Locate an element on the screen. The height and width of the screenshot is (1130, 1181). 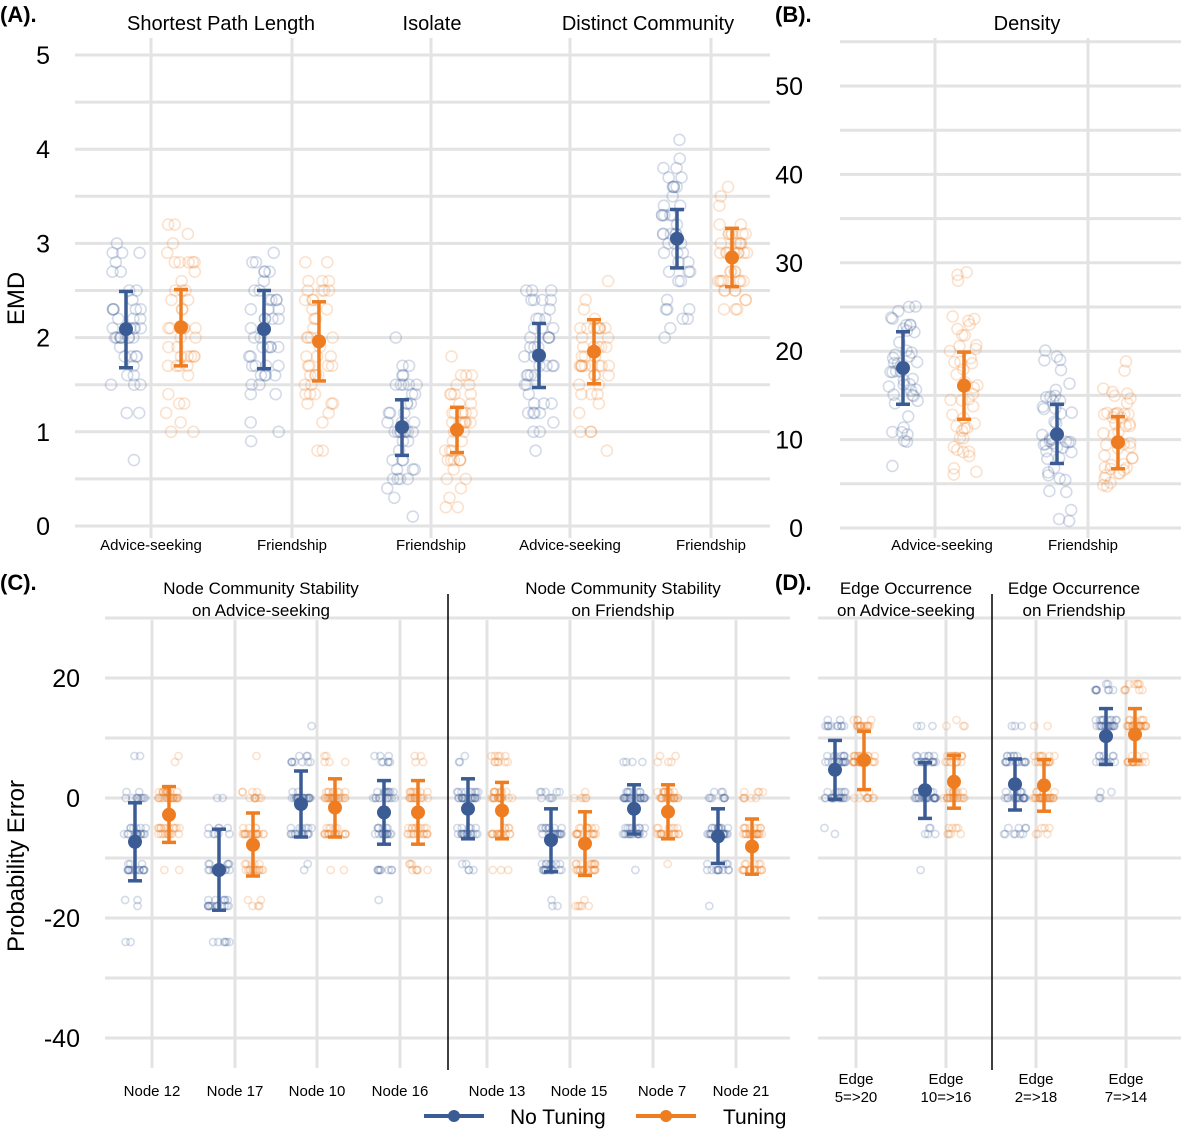
category-label: Node 10 is located at coordinates (317, 1091).